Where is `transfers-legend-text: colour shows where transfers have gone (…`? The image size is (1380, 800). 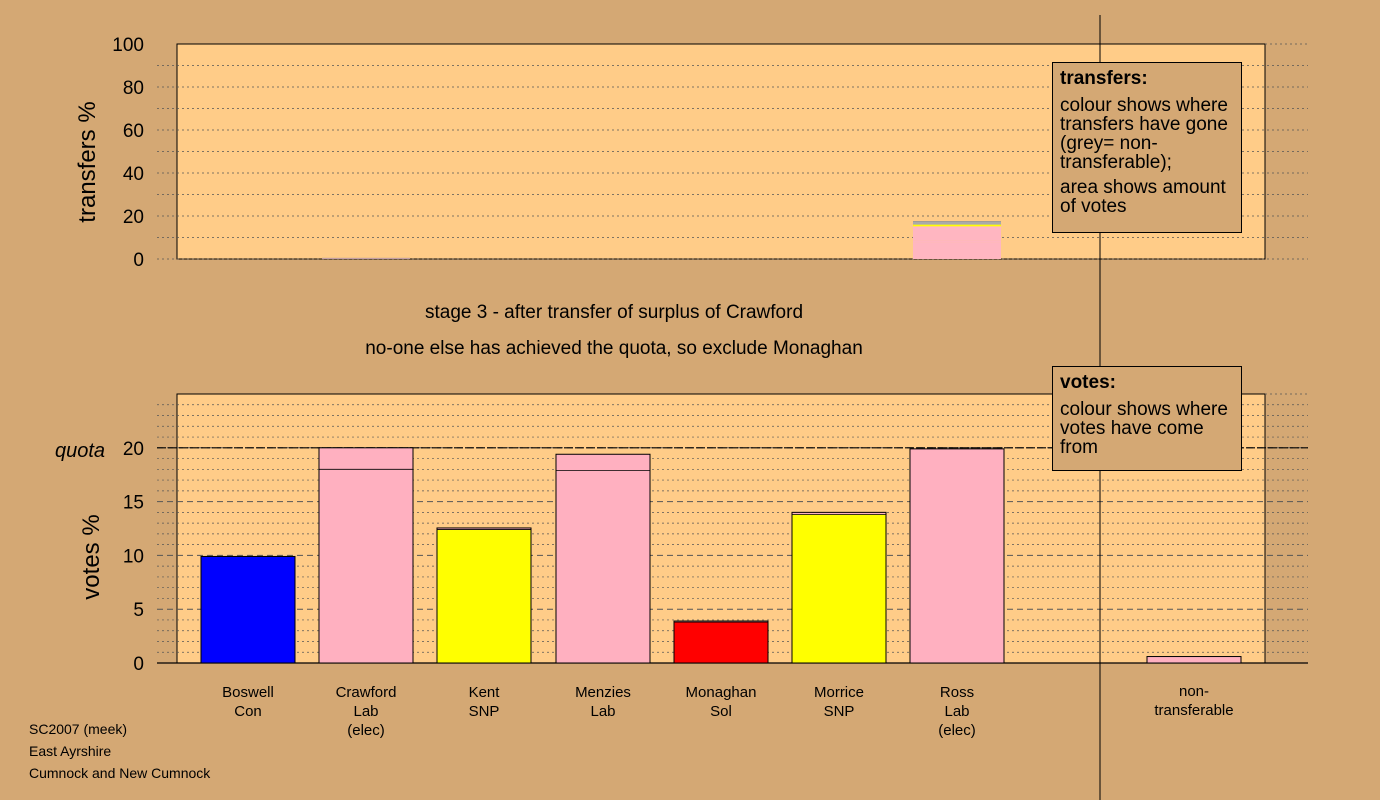
transfers-legend-text: colour shows where transfers have gone (… is located at coordinates (1144, 134).